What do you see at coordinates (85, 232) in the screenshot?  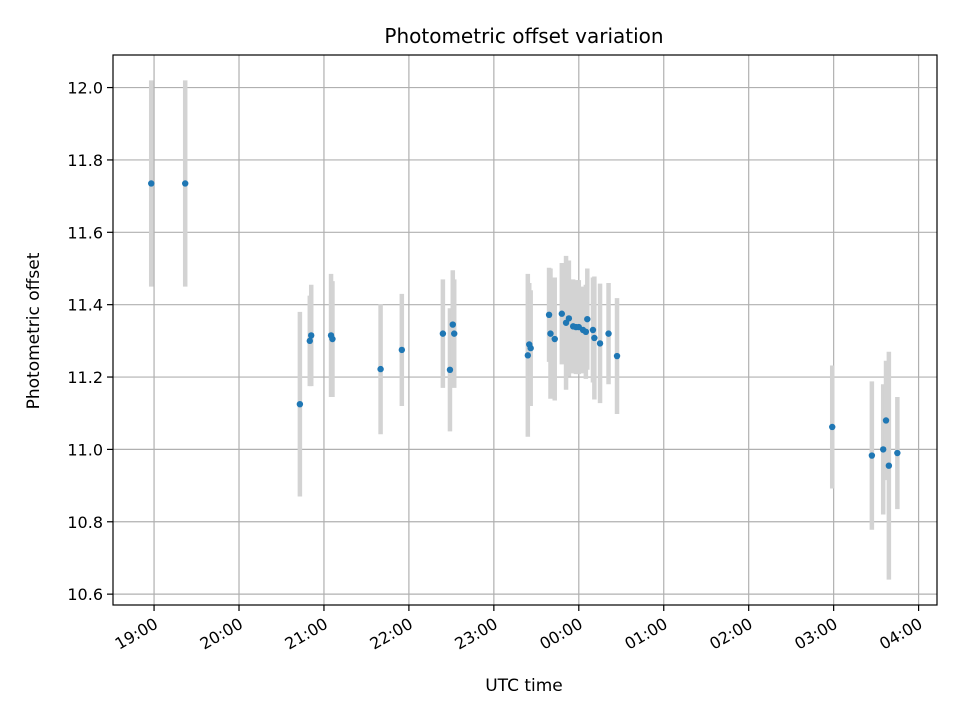 I see `y-tick-label: 11.6` at bounding box center [85, 232].